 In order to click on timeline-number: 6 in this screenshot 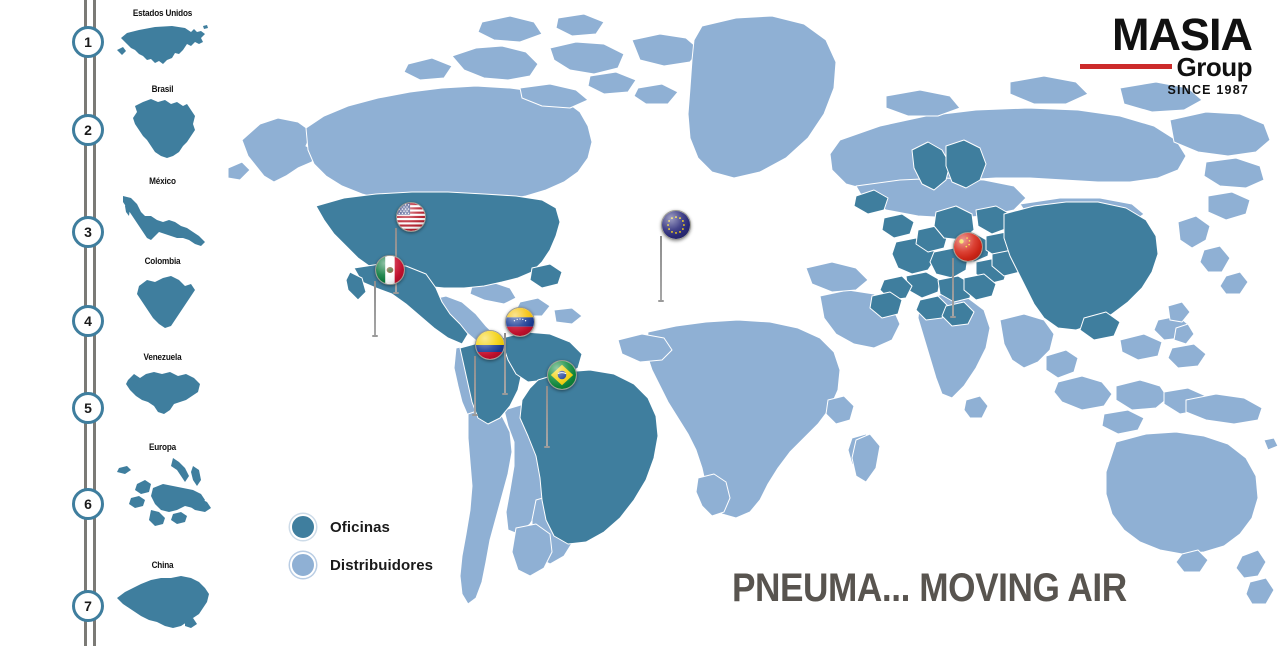, I will do `click(88, 504)`.